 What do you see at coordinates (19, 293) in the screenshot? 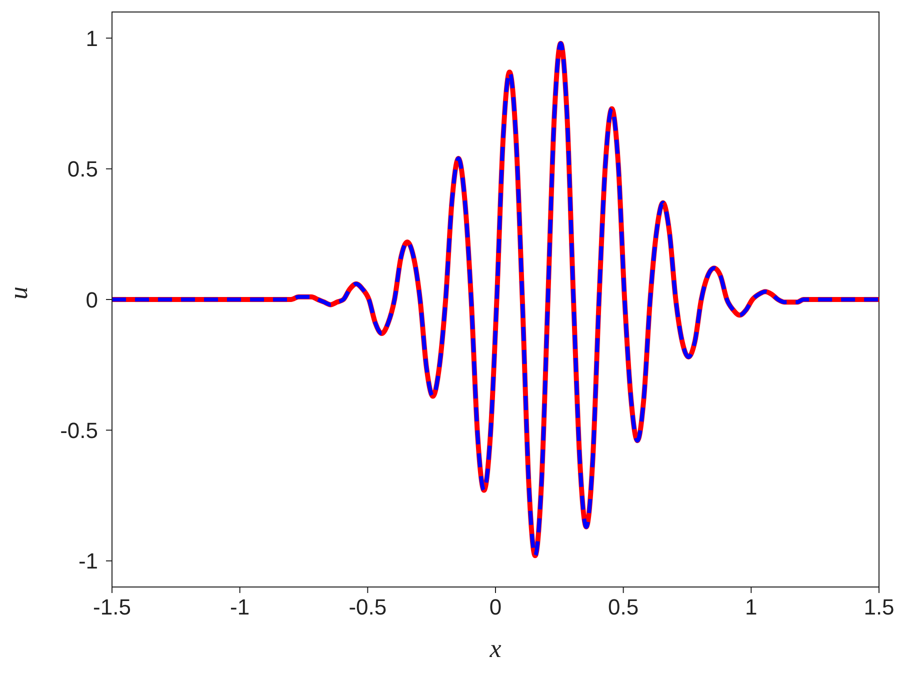
I see `y-axis-title: u` at bounding box center [19, 293].